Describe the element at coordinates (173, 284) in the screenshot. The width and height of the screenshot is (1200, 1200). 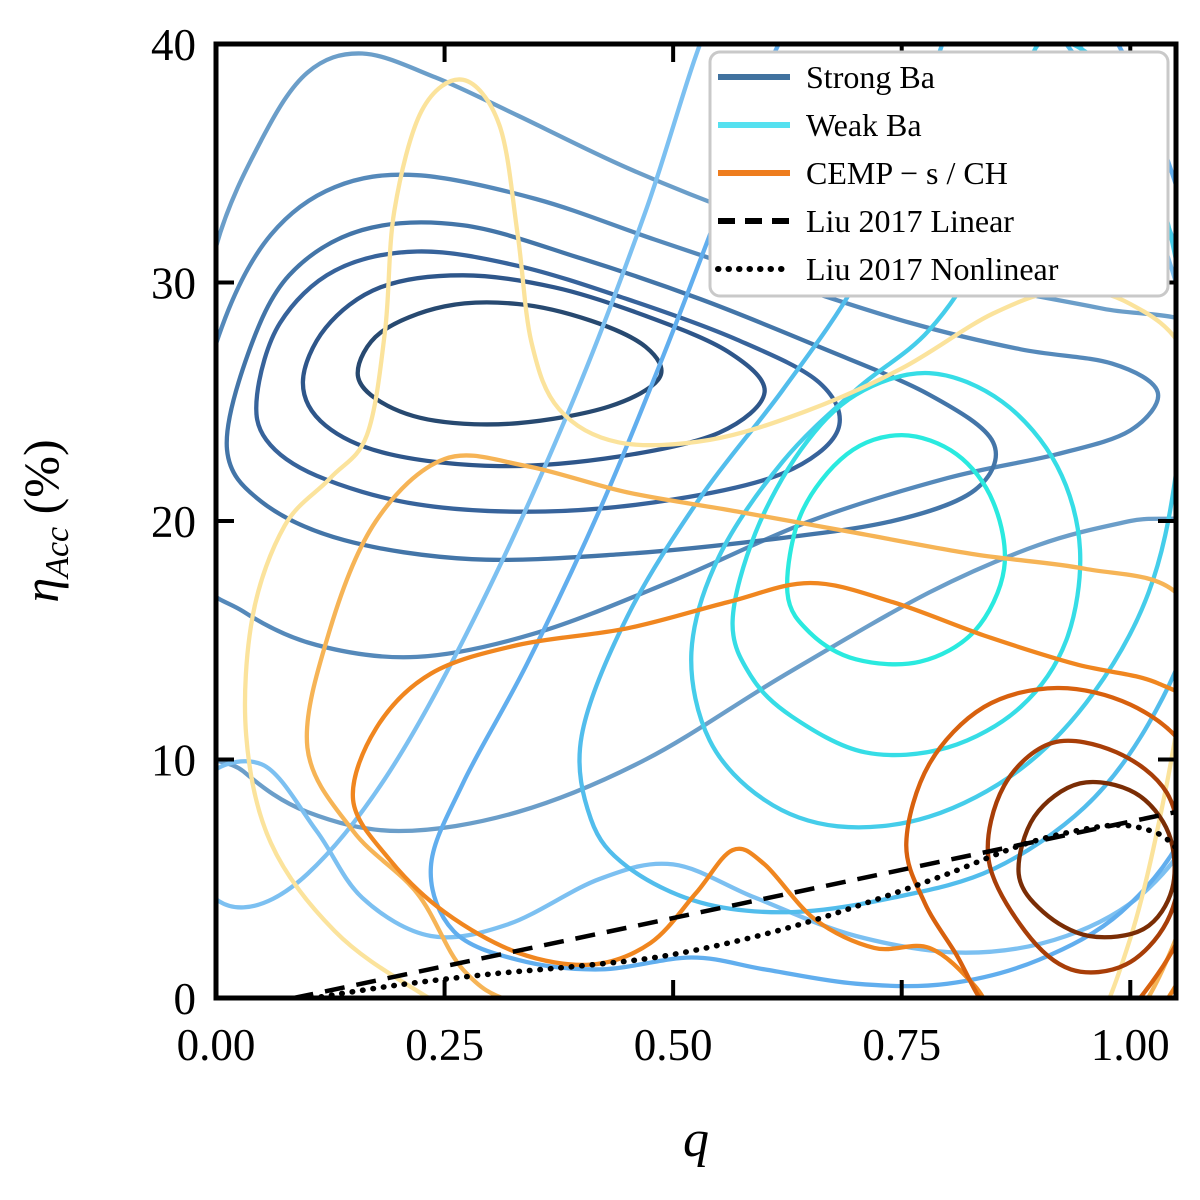
I see `y-tick-label: 30` at that location.